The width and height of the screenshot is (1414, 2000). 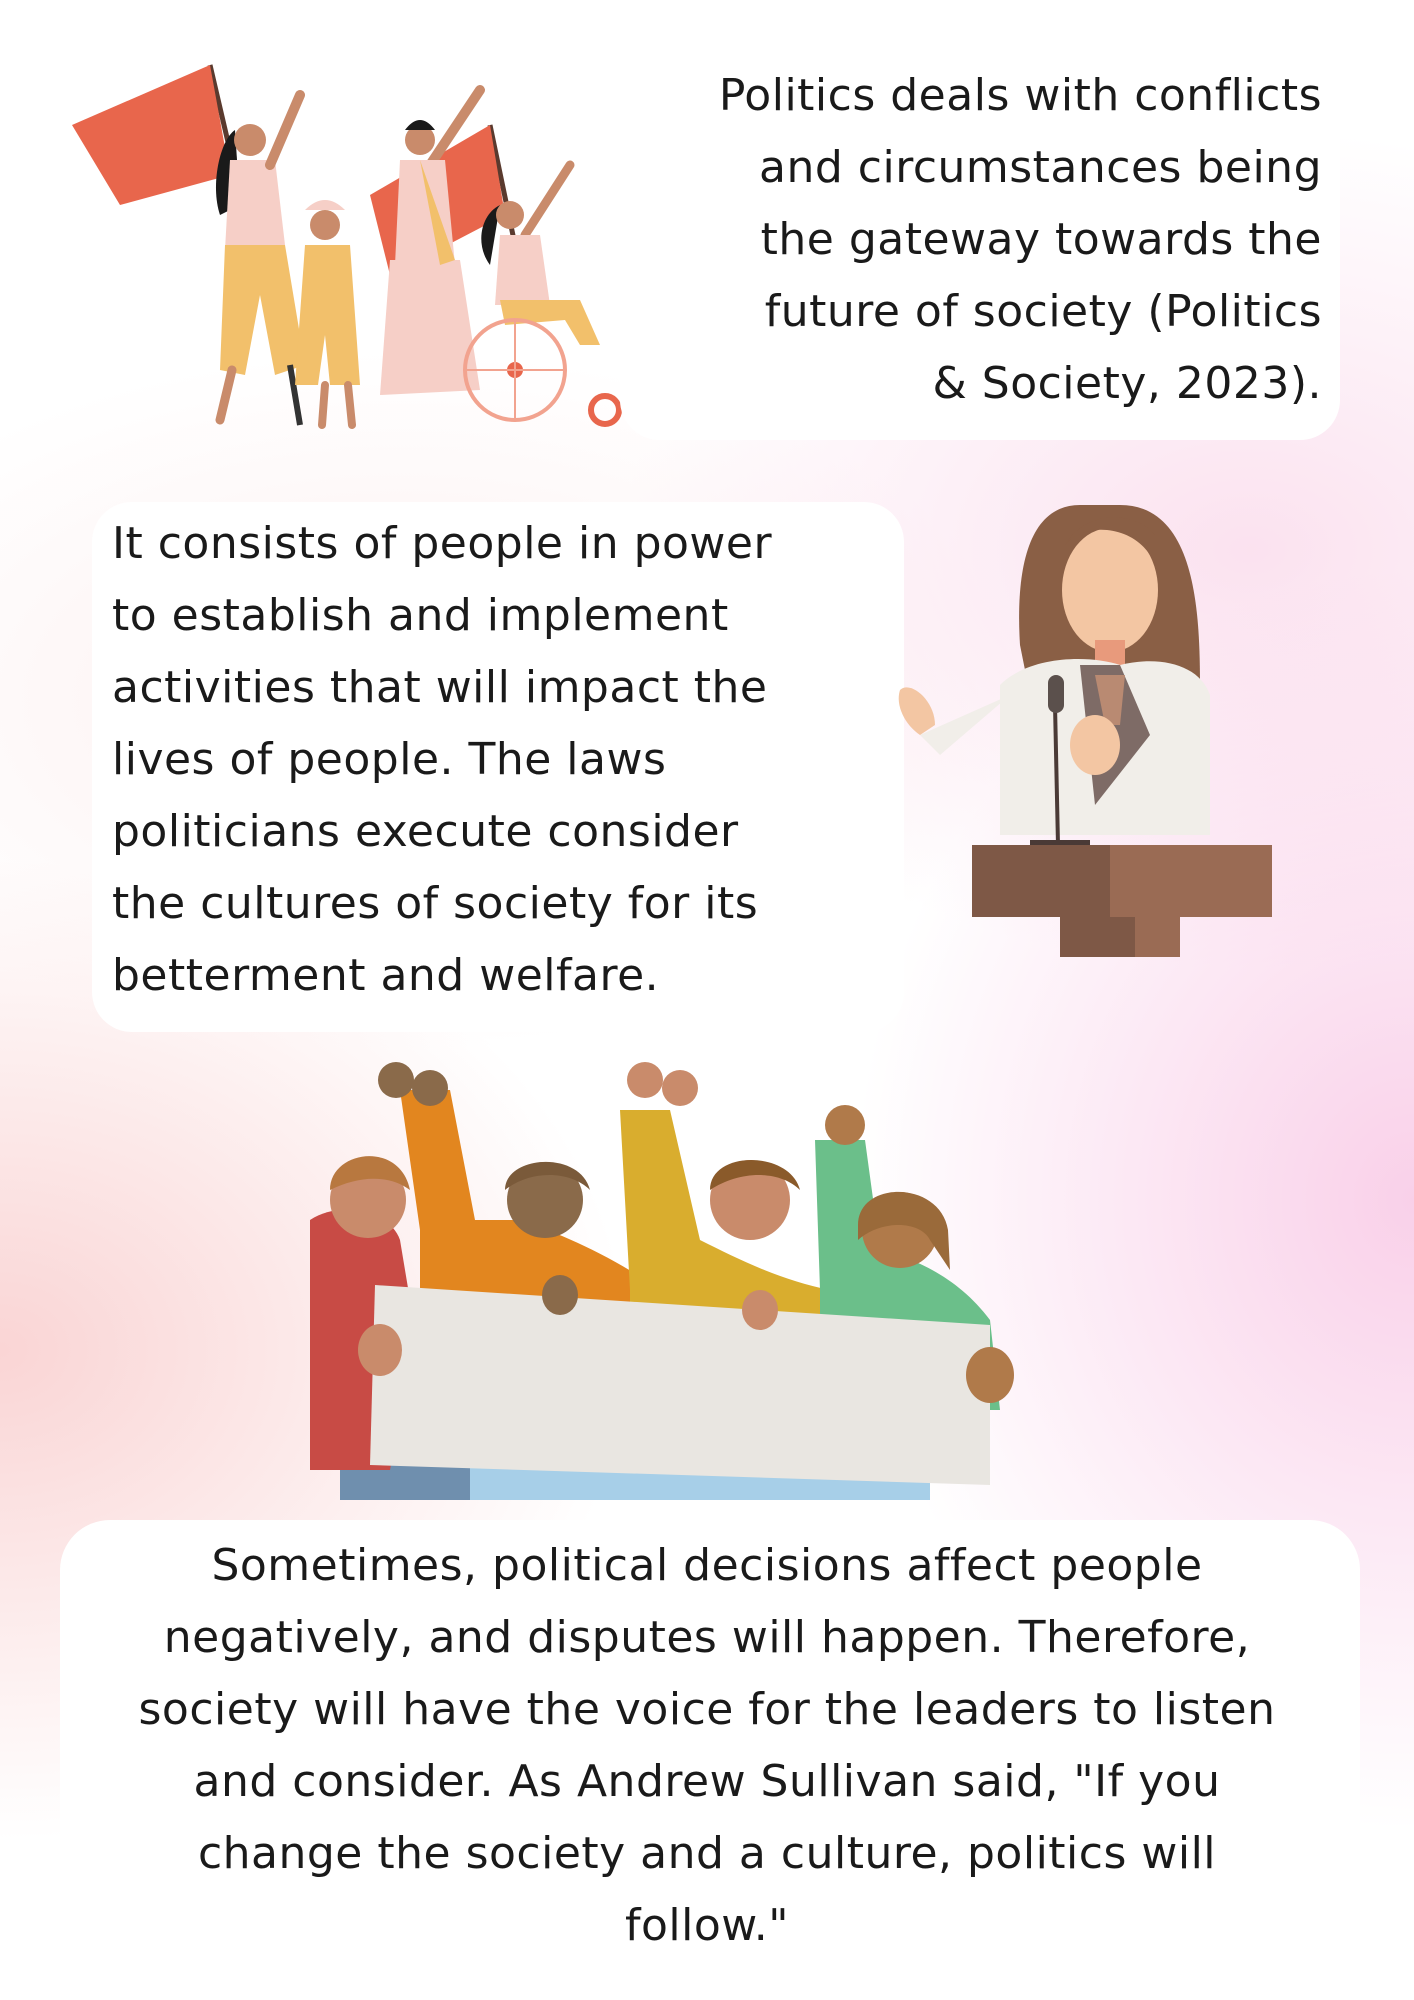 I want to click on power-text-line: It consists of people in power, so click(x=442, y=543).